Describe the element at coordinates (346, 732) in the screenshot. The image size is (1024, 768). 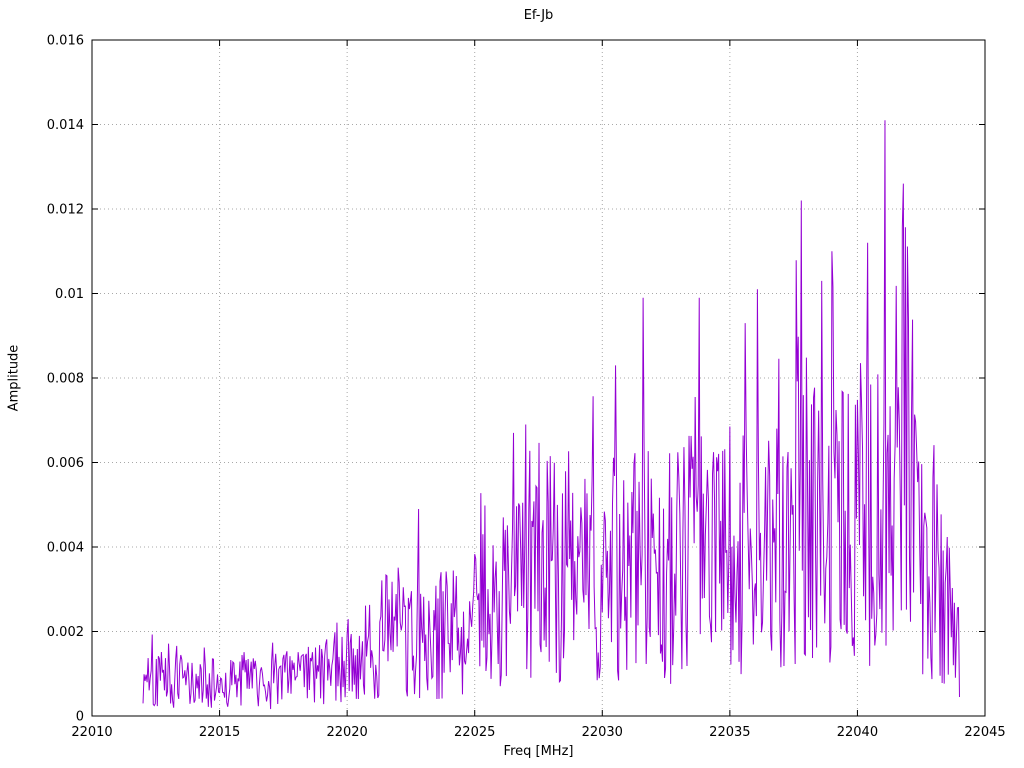
I see `x-tick-label: 22020` at that location.